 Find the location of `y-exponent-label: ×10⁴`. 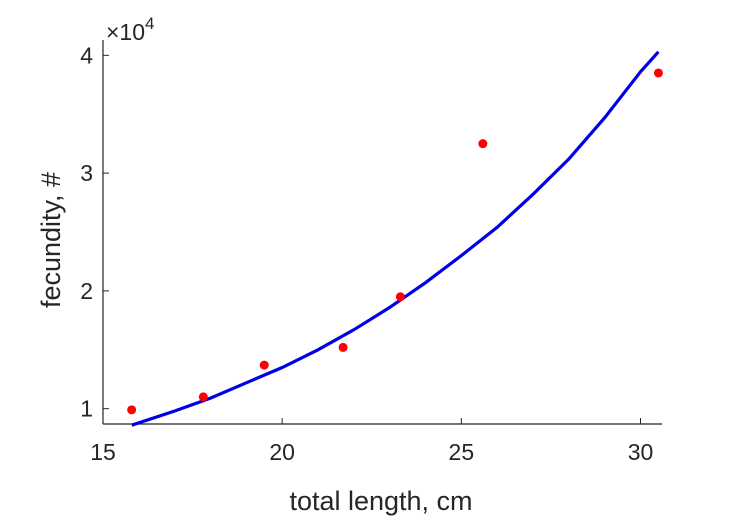

y-exponent-label: ×10⁴ is located at coordinates (130, 29).